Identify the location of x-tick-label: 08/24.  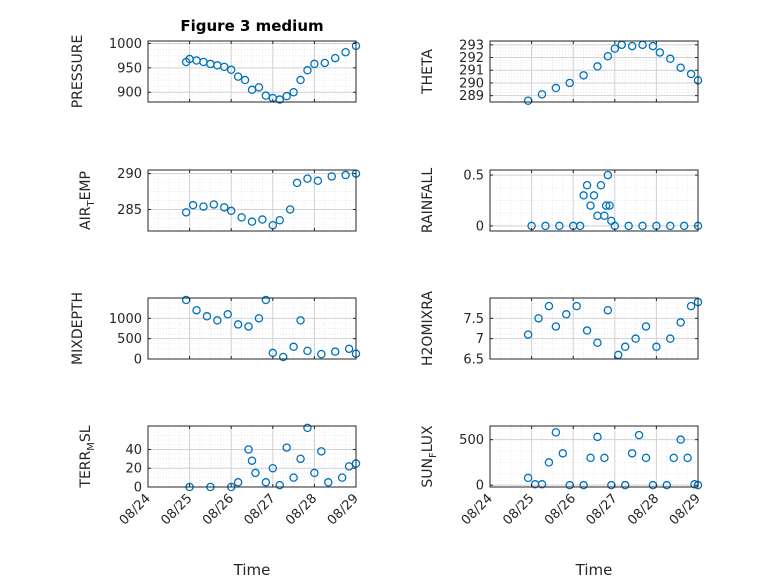
(135, 509).